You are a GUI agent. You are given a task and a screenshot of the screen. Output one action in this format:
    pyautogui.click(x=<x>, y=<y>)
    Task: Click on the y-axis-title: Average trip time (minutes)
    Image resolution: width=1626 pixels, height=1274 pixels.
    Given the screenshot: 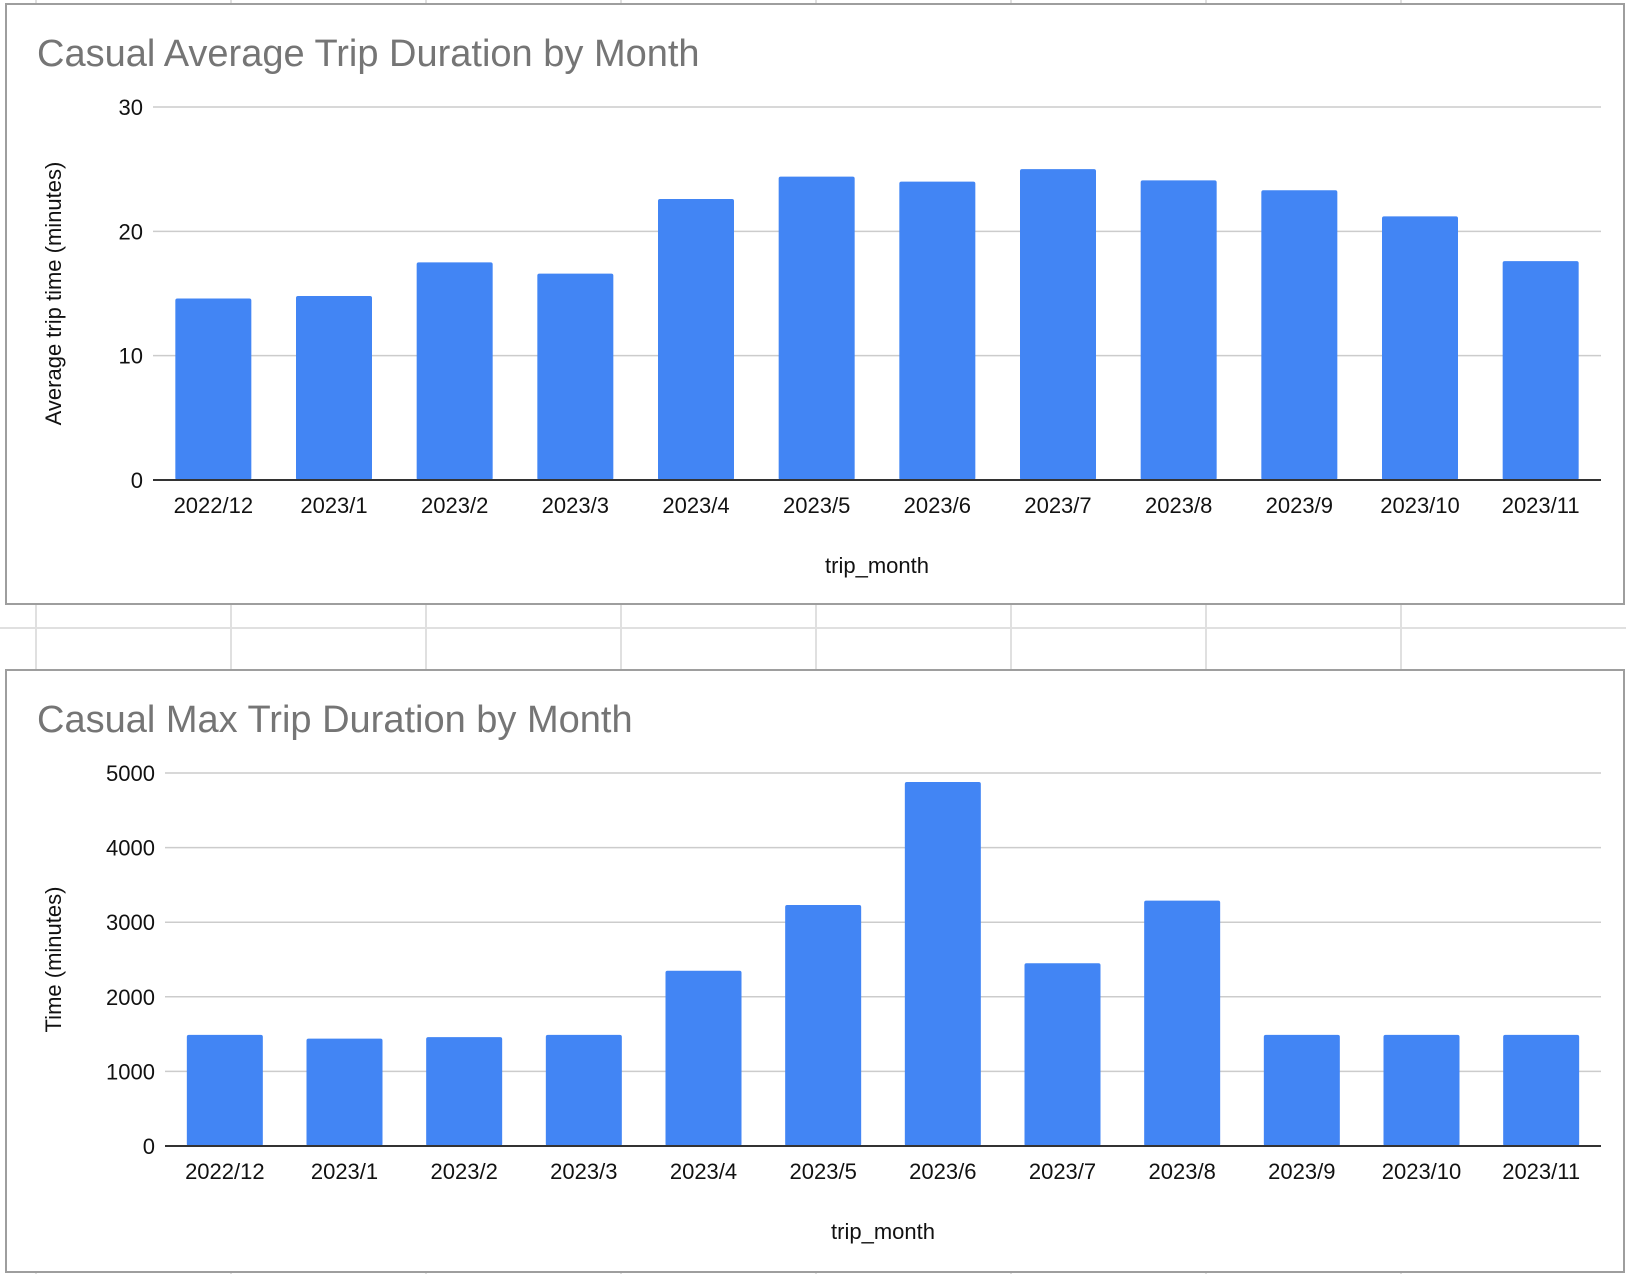 What is the action you would take?
    pyautogui.click(x=53, y=294)
    